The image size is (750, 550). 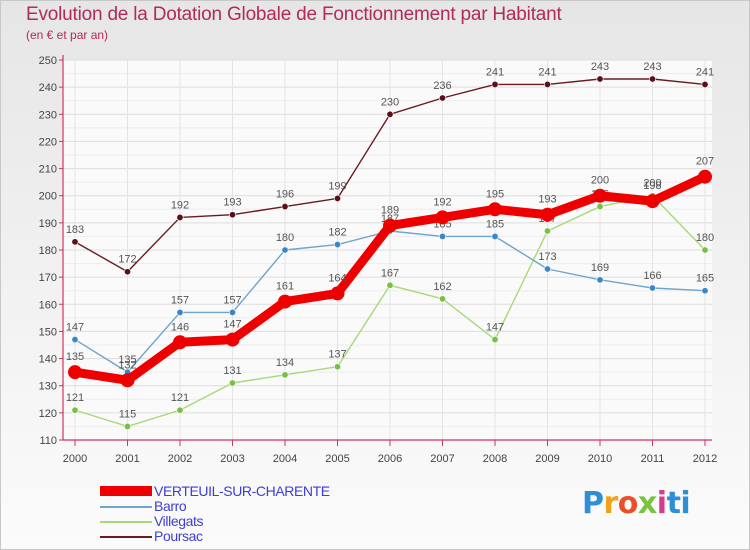 I want to click on data-label-verteuil: 161, so click(x=285, y=287).